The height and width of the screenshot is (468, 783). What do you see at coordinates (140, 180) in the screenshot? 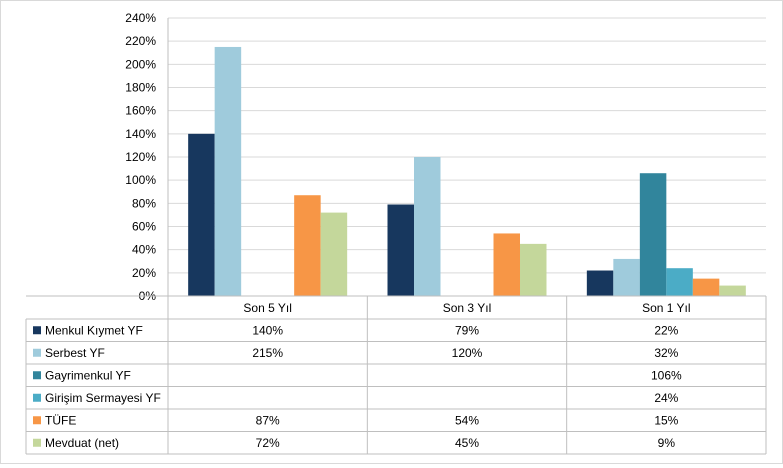
I see `y-tick-label: 100%` at bounding box center [140, 180].